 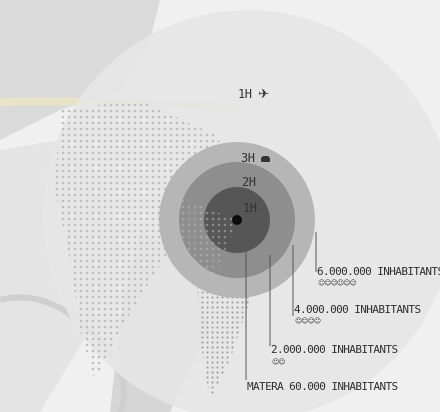 What do you see at coordinates (266, 158) in the screenshot?
I see `car-icon` at bounding box center [266, 158].